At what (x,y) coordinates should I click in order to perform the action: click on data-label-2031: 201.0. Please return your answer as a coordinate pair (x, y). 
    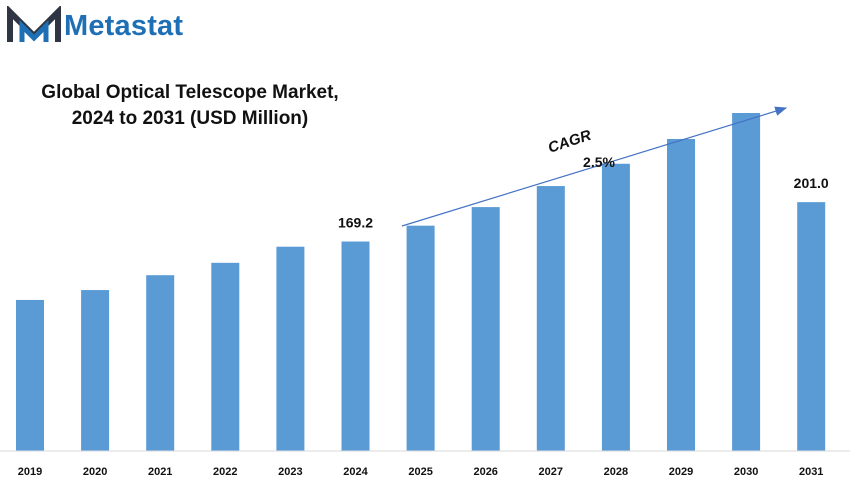
    Looking at the image, I should click on (811, 183).